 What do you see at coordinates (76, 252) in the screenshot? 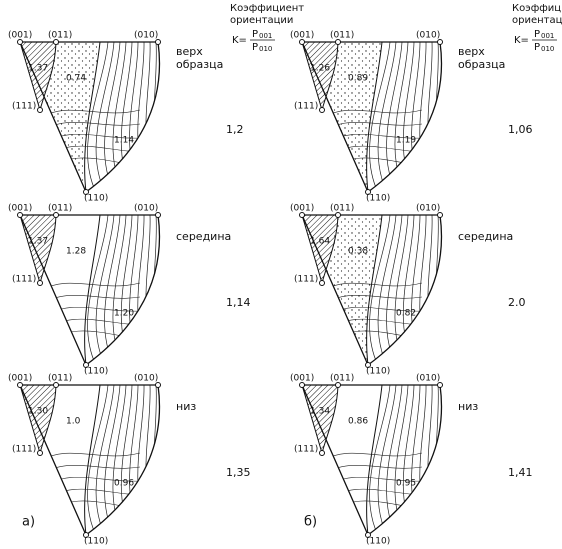
I see `region-value: 1.28` at bounding box center [76, 252].